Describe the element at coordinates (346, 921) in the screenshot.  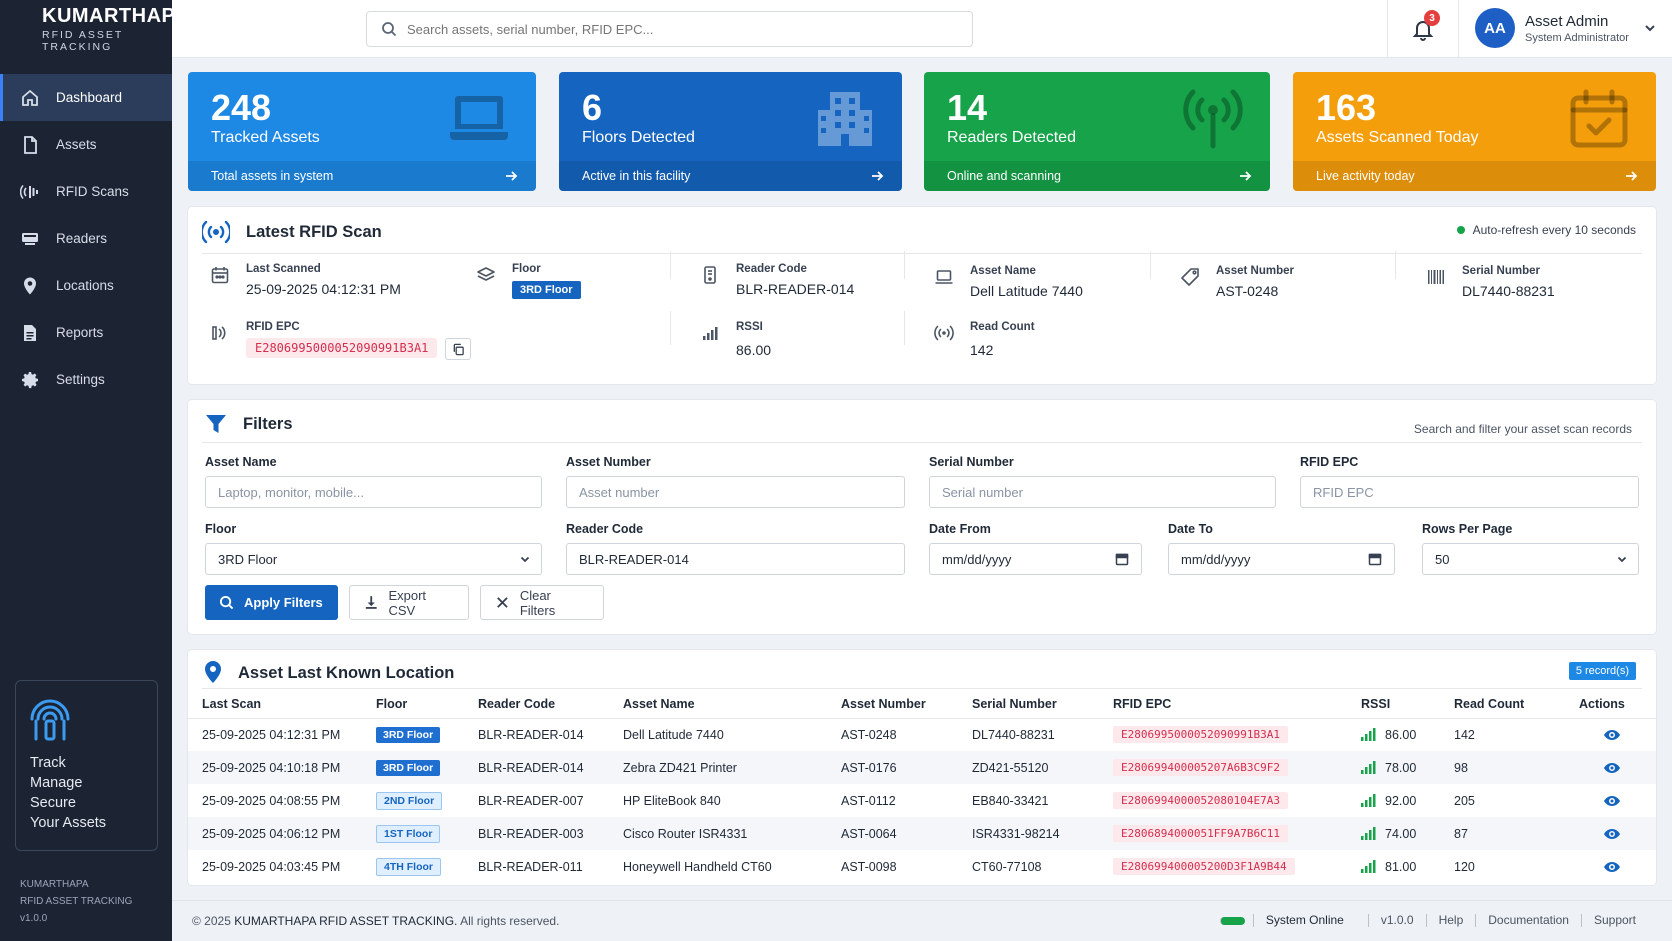
I see `copyright-company: KUMARTHAPA RFID ASSET TRACKING.` at that location.